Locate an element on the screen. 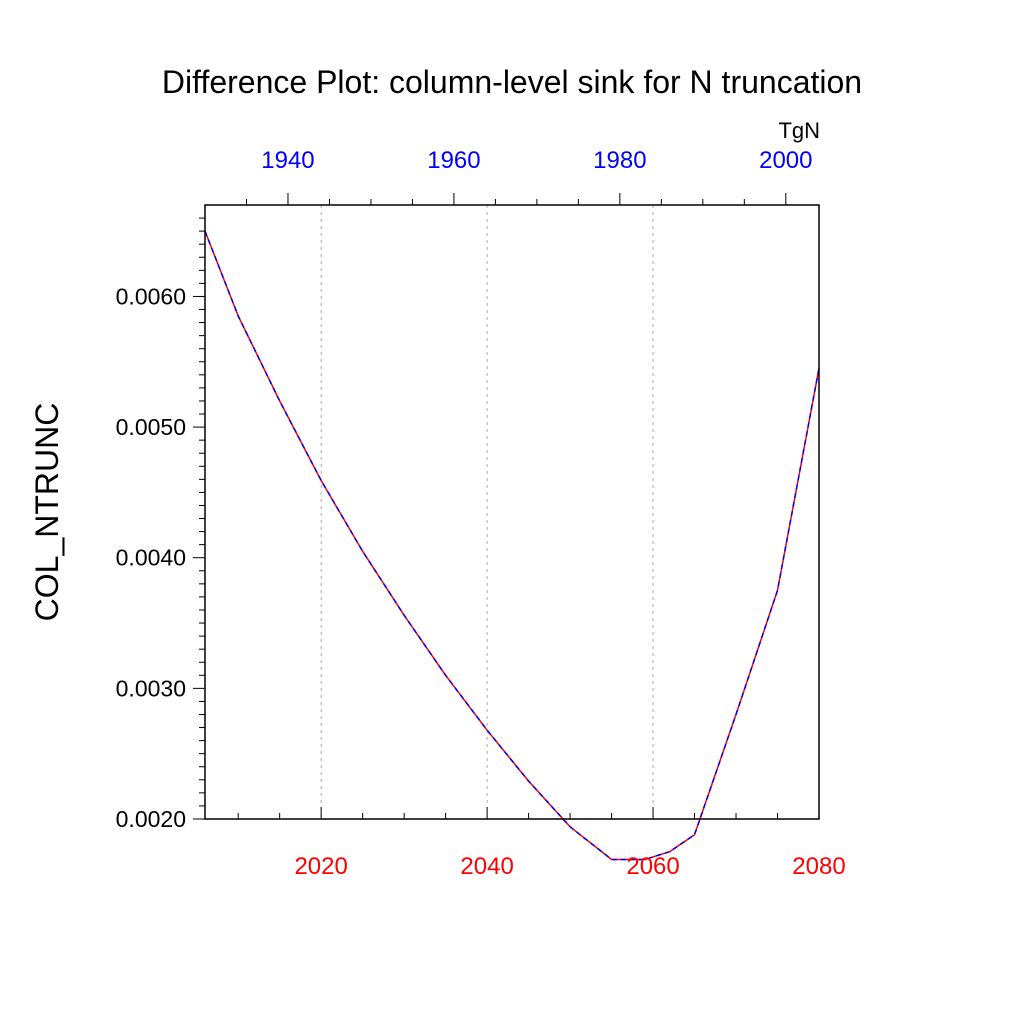  top-axis-tick-label: 1960 is located at coordinates (453, 160).